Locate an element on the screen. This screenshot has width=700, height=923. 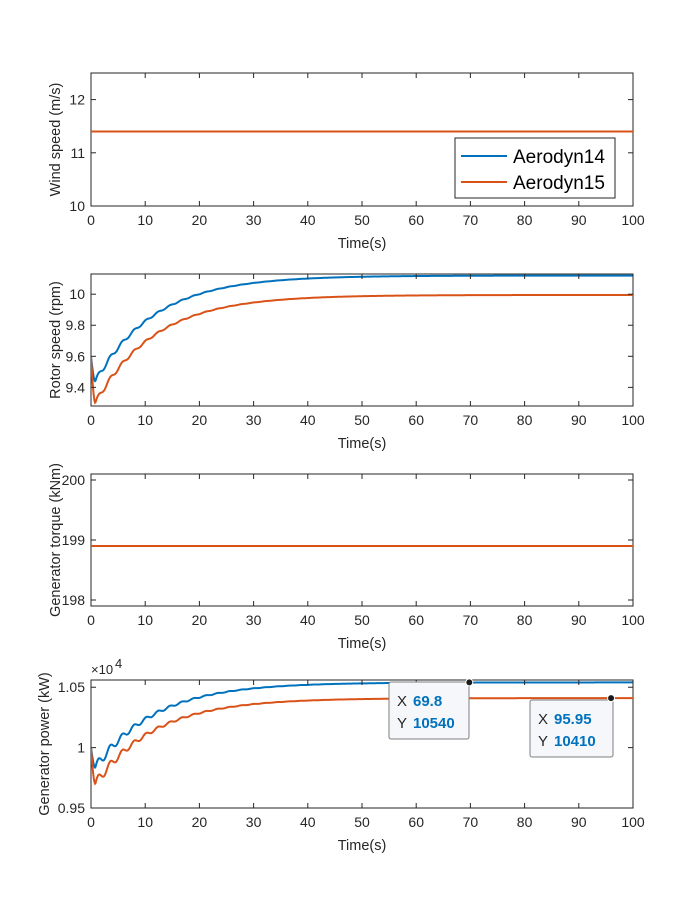
y-axis-label: Generator torque (kNm) is located at coordinates (56, 540).